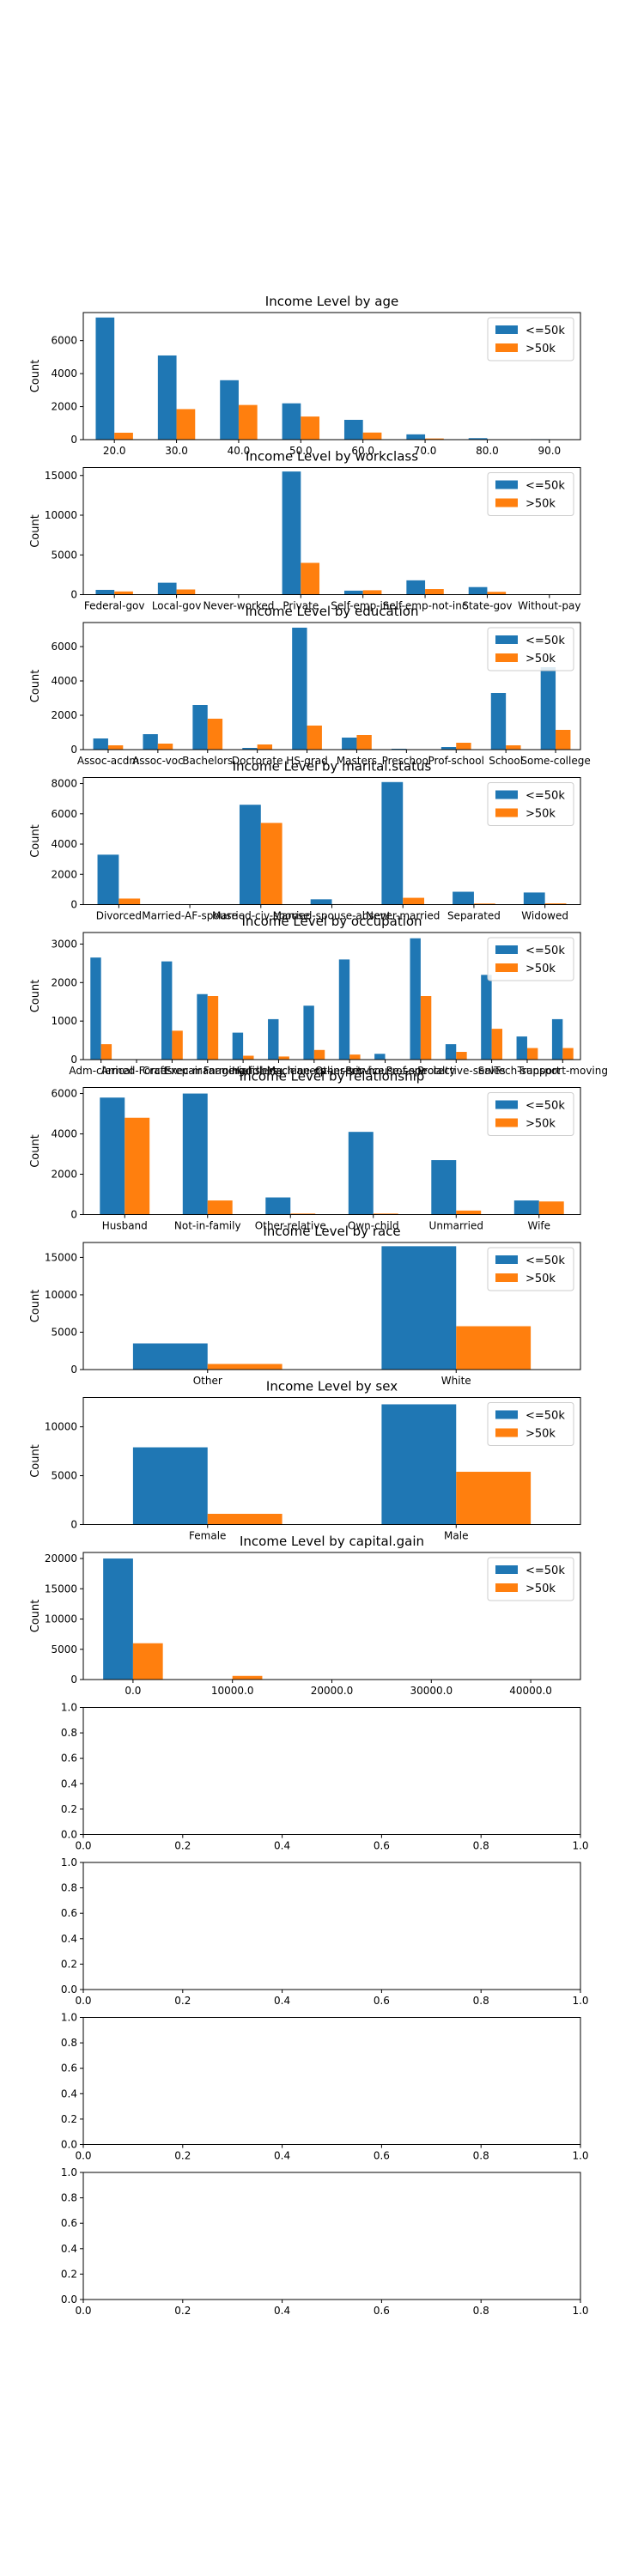 This screenshot has width=644, height=2576. Describe the element at coordinates (114, 451) in the screenshot. I see `x-tick-label: 20.0` at that location.